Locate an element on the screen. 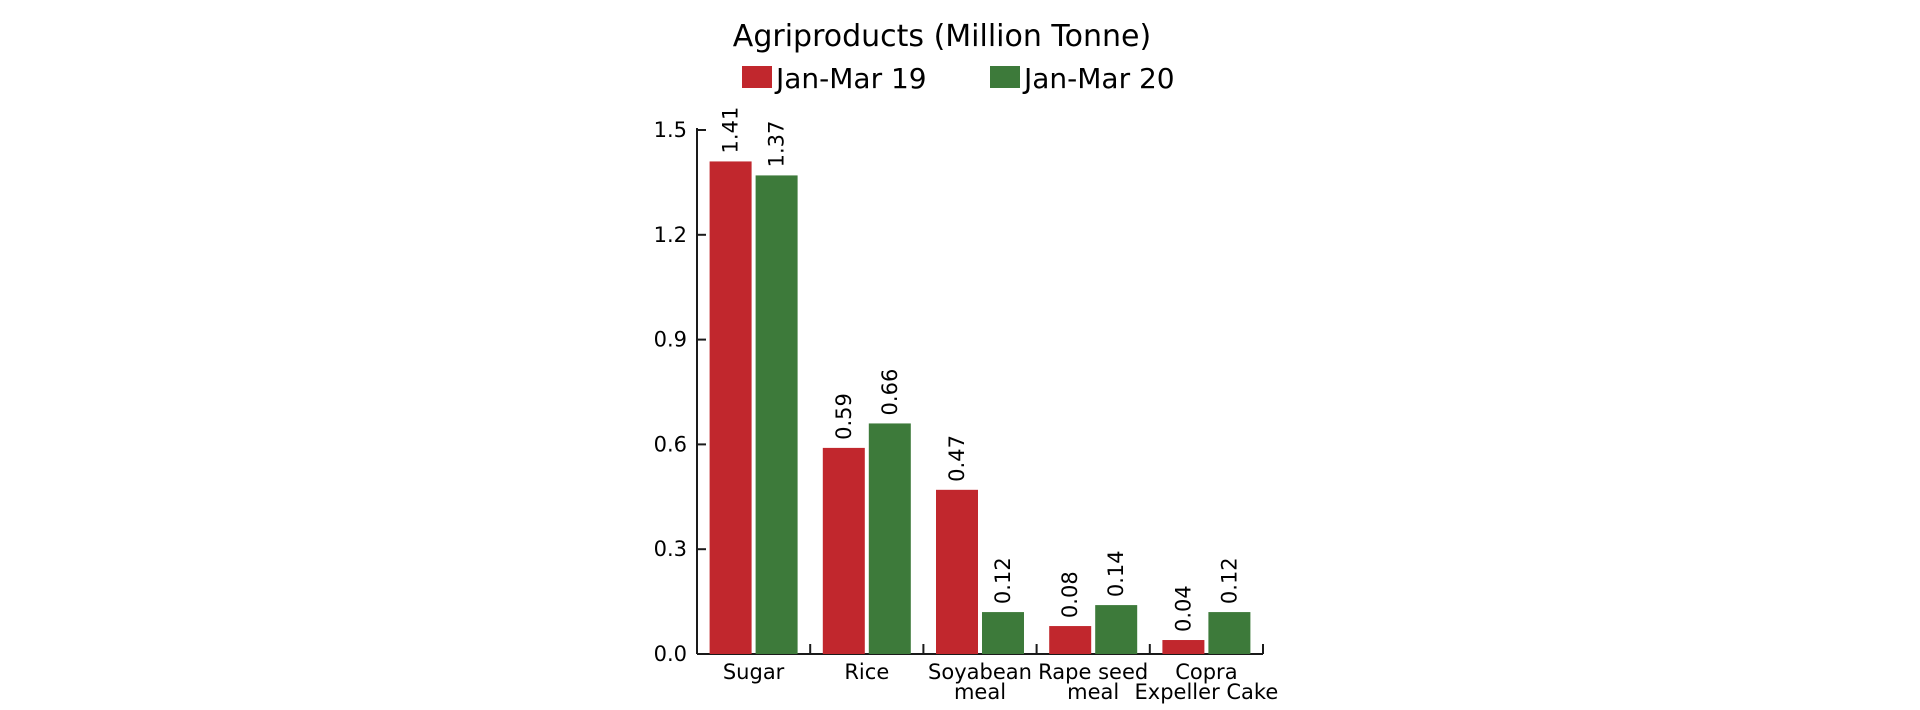 This screenshot has height=710, width=1920. category-label-line: Soyabean is located at coordinates (980, 672).